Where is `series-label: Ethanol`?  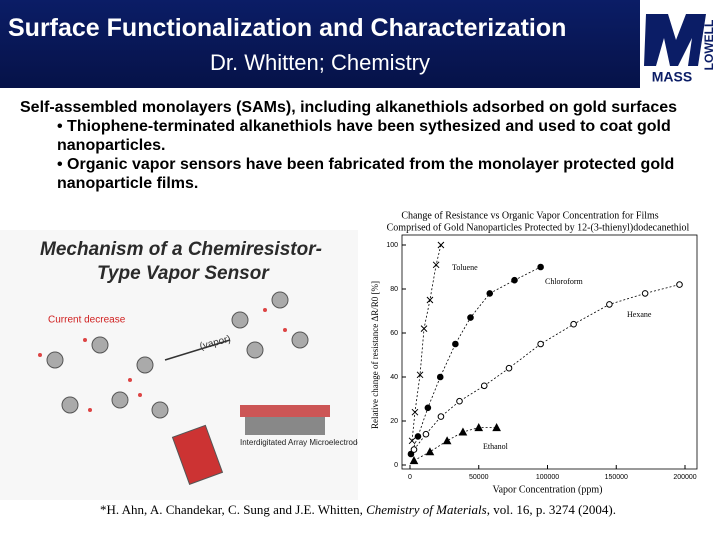
series-label: Ethanol is located at coordinates (496, 446).